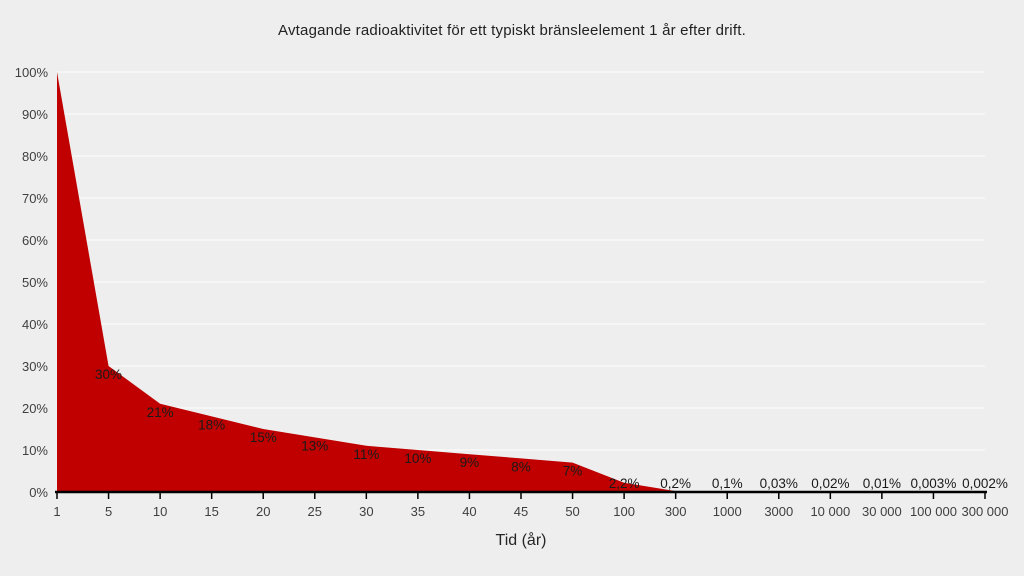 Image resolution: width=1024 pixels, height=576 pixels. Describe the element at coordinates (211, 424) in the screenshot. I see `data-label: 18%` at that location.